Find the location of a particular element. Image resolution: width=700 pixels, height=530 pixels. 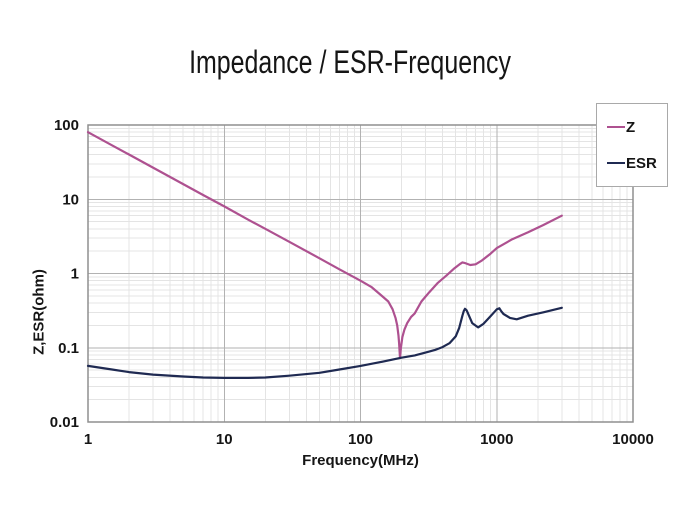

z-series-label: Z is located at coordinates (631, 127).